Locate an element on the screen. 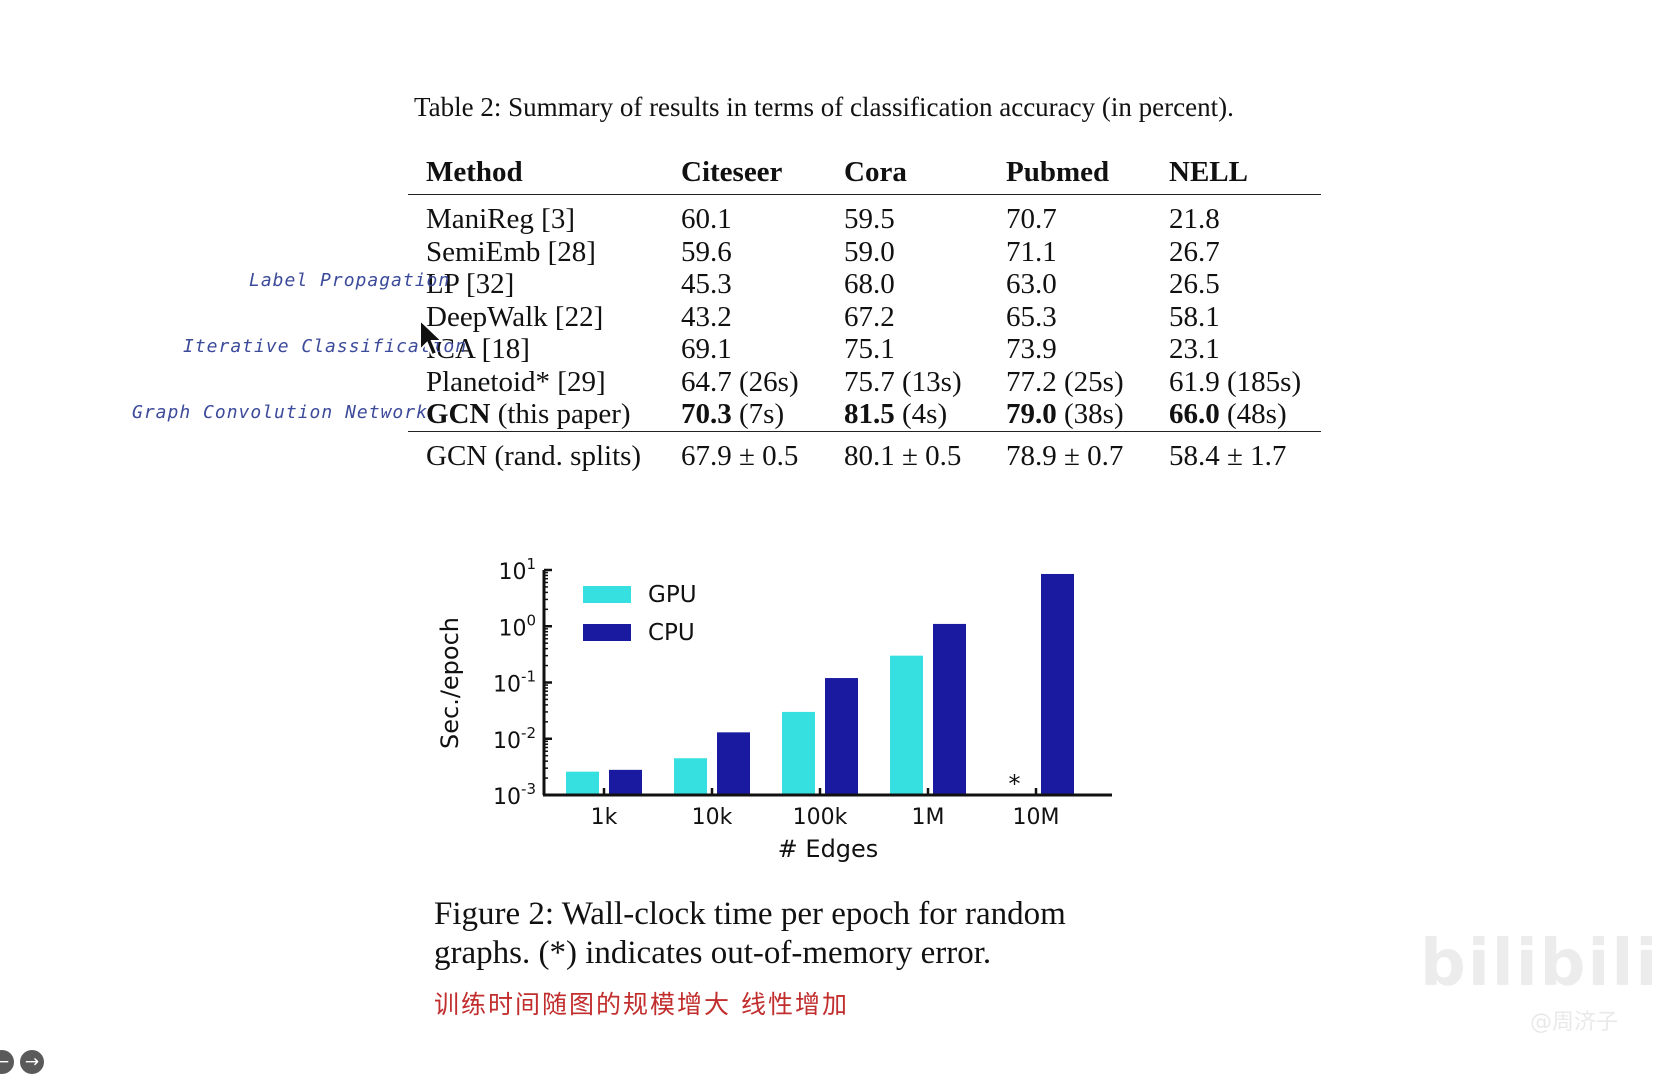 This screenshot has width=1663, height=1080. table-row: DeepWalk [22] 43.2 67.2 65.3 58.1 is located at coordinates (864, 317).